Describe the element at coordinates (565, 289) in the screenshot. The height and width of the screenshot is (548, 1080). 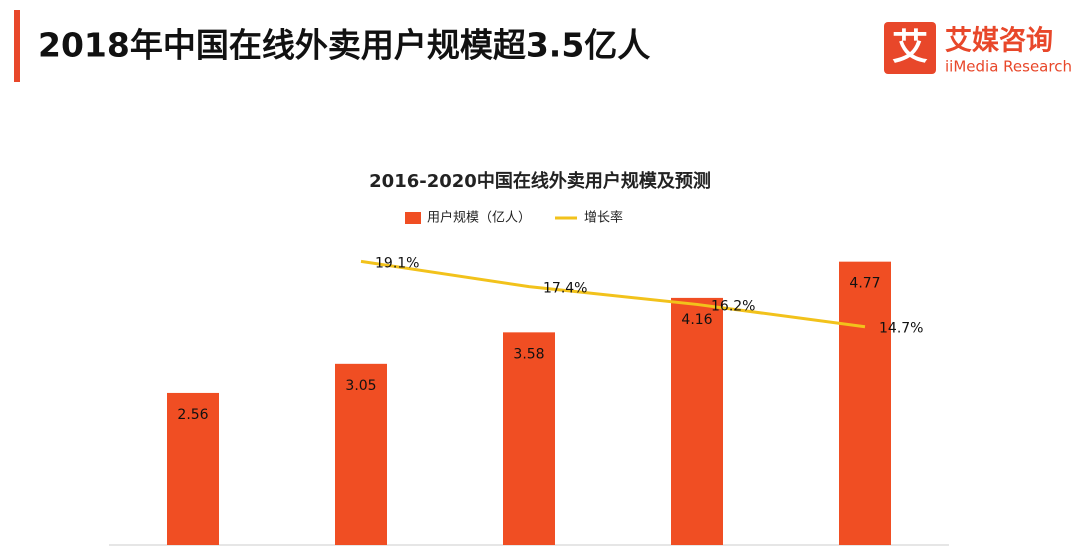
I see `line-value-label: 17.4%` at that location.